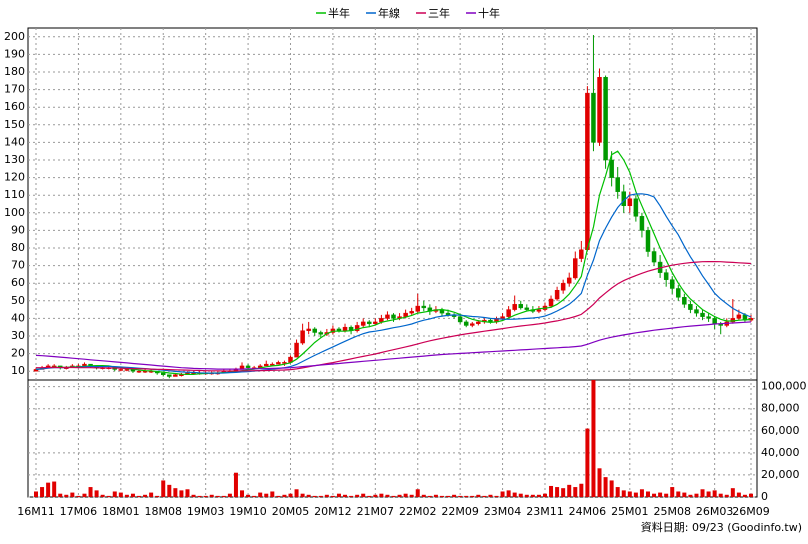 This screenshot has width=808, height=544. What do you see at coordinates (333, 511) in the screenshot?
I see `x-tick-label: 20M12` at bounding box center [333, 511].